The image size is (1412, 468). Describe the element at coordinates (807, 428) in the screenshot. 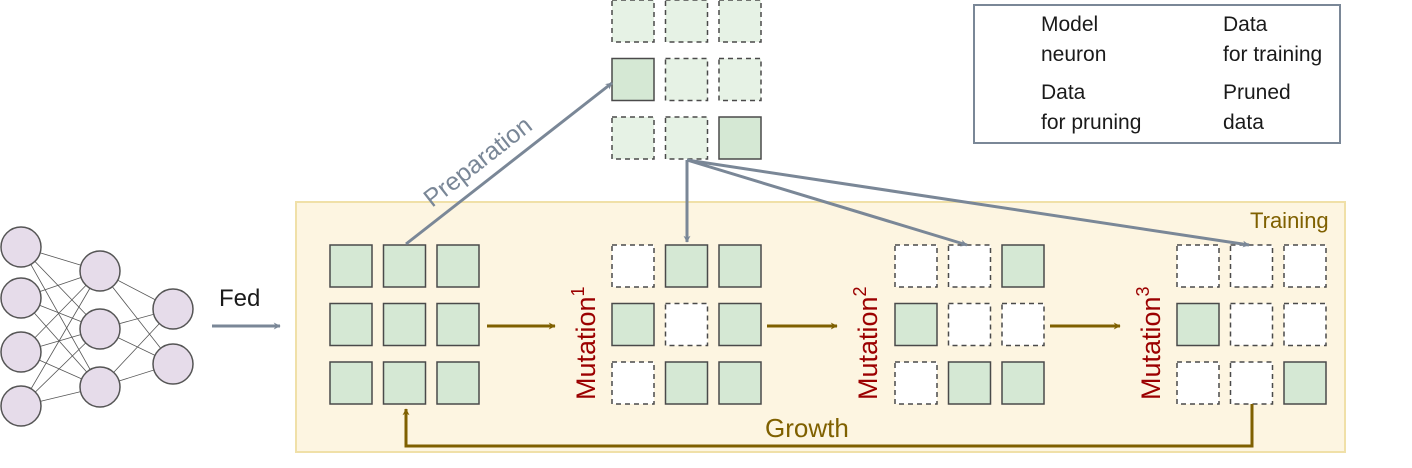

I see `growth-label: Growth` at that location.